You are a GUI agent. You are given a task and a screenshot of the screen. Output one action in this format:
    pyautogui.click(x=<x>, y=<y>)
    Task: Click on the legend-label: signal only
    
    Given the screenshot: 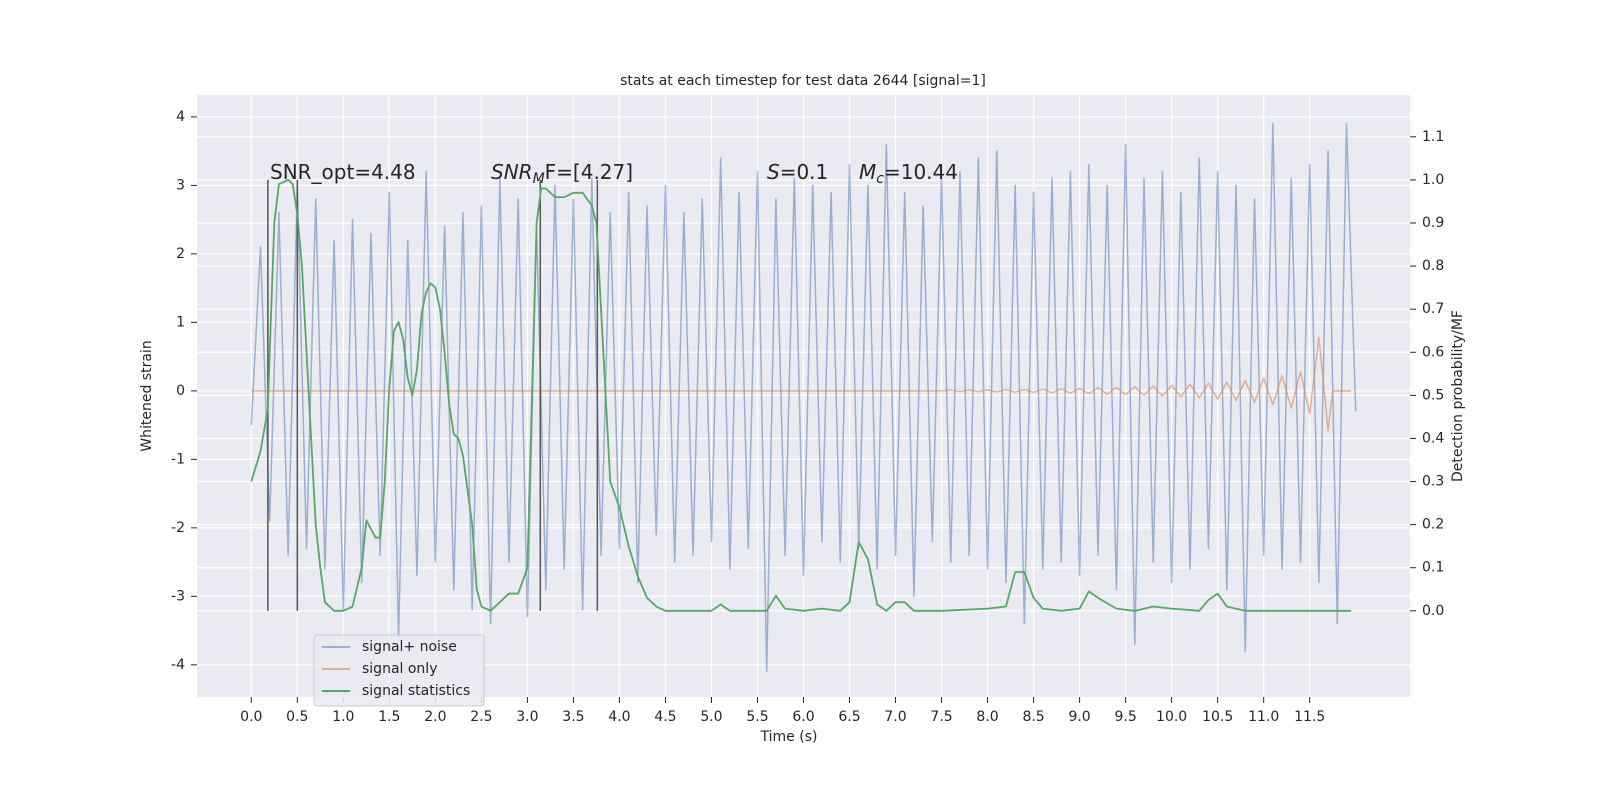 What is the action you would take?
    pyautogui.click(x=399, y=669)
    